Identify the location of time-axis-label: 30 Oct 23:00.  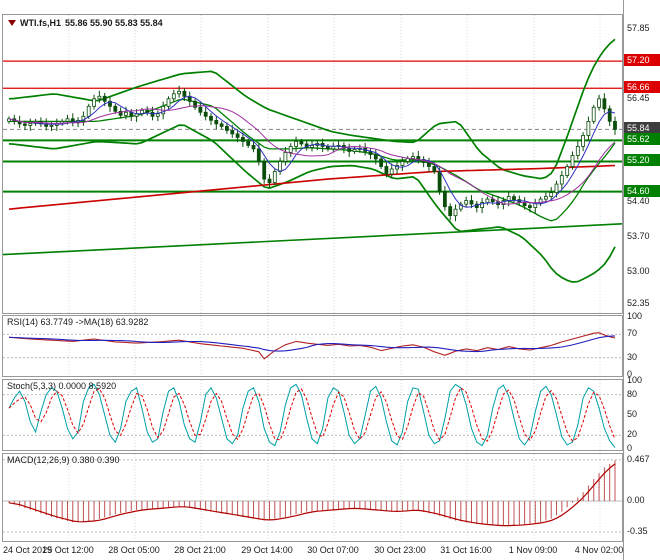
(400, 550).